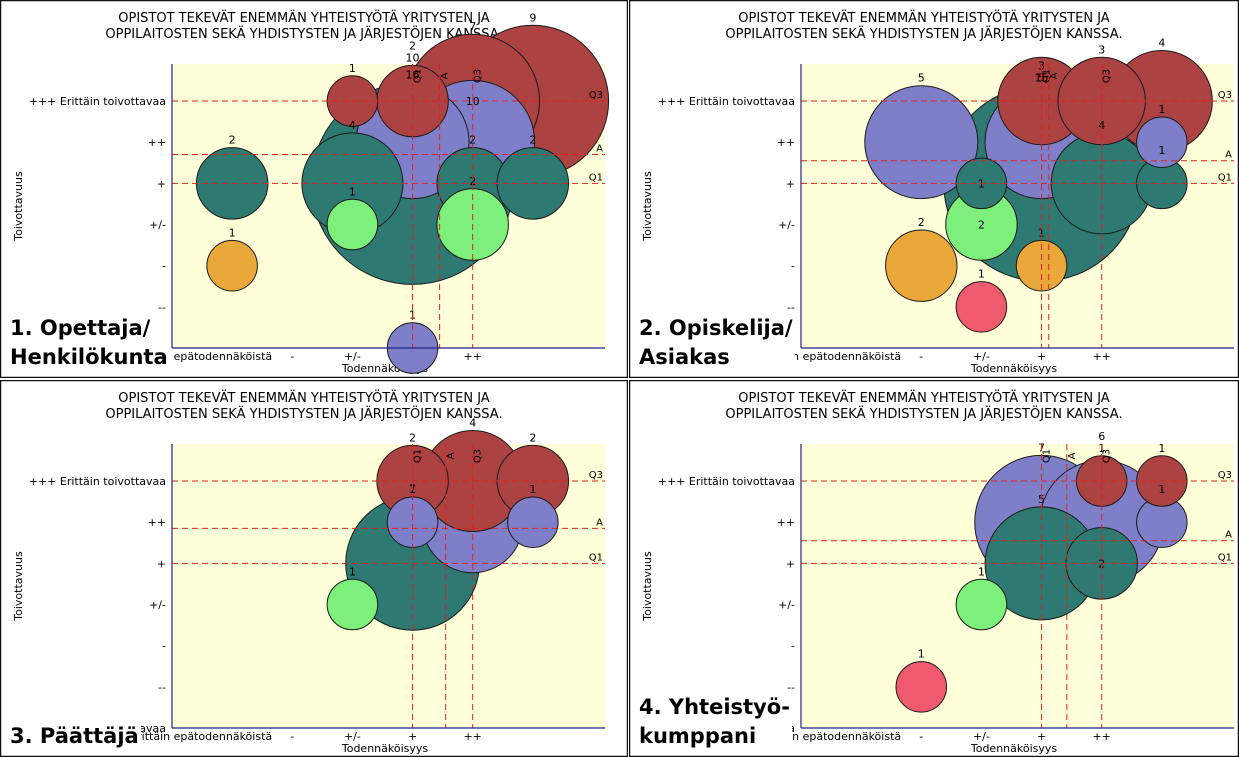 The height and width of the screenshot is (757, 1239). Describe the element at coordinates (472, 26) in the screenshot. I see `bubble-label: 7` at that location.